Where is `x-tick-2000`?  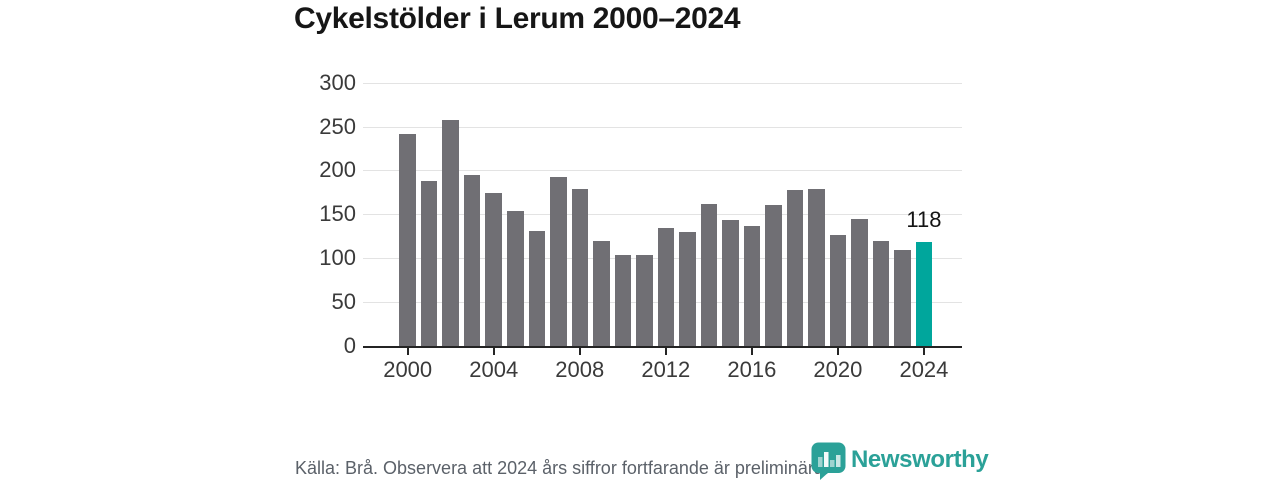
x-tick-2000 is located at coordinates (407, 351).